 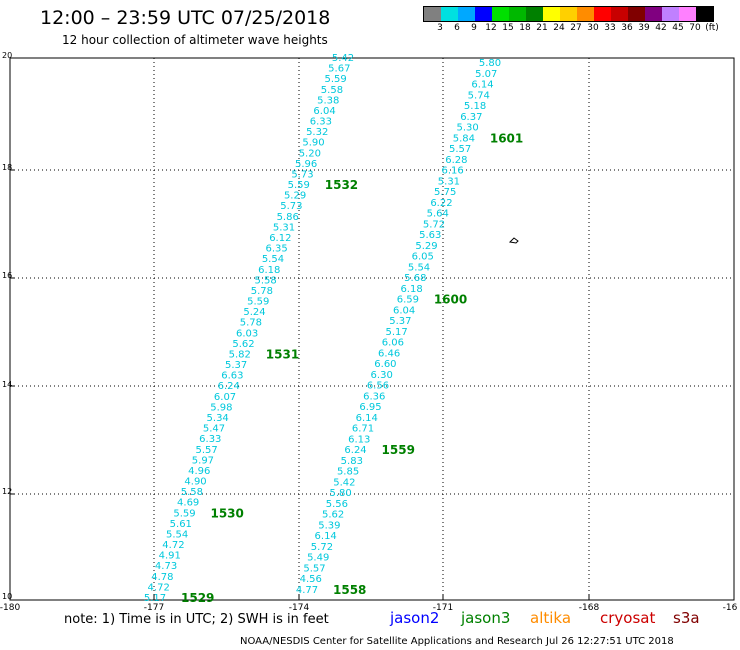 What do you see at coordinates (370, 407) in the screenshot?
I see `wave-height-value: 6.95` at bounding box center [370, 407].